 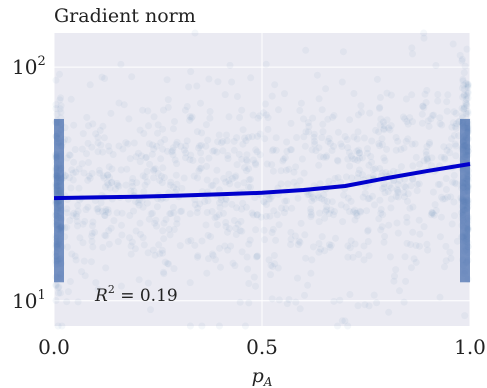 What do you see at coordinates (262, 376) in the screenshot?
I see `x-axis-label: pA` at bounding box center [262, 376].